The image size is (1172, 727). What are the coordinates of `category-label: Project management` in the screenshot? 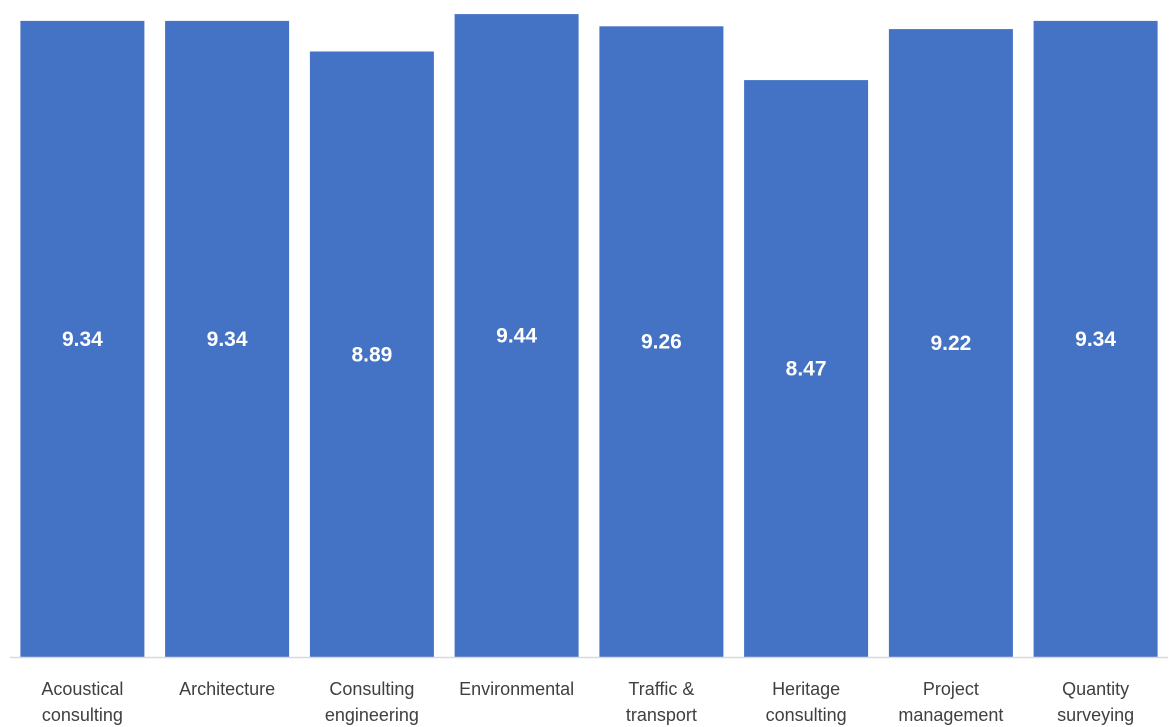 It's located at (950, 702).